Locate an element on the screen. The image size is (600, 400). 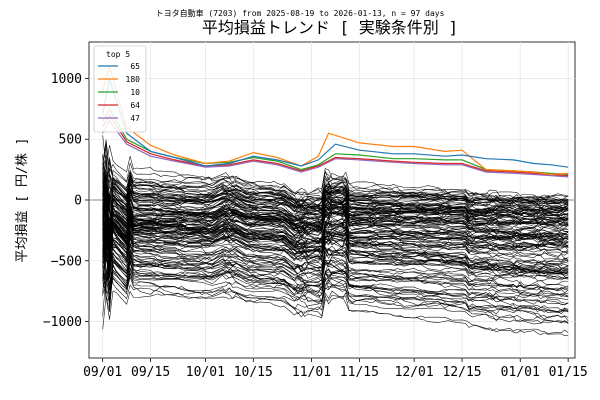
legend-label-10: 10 is located at coordinates (135, 92).